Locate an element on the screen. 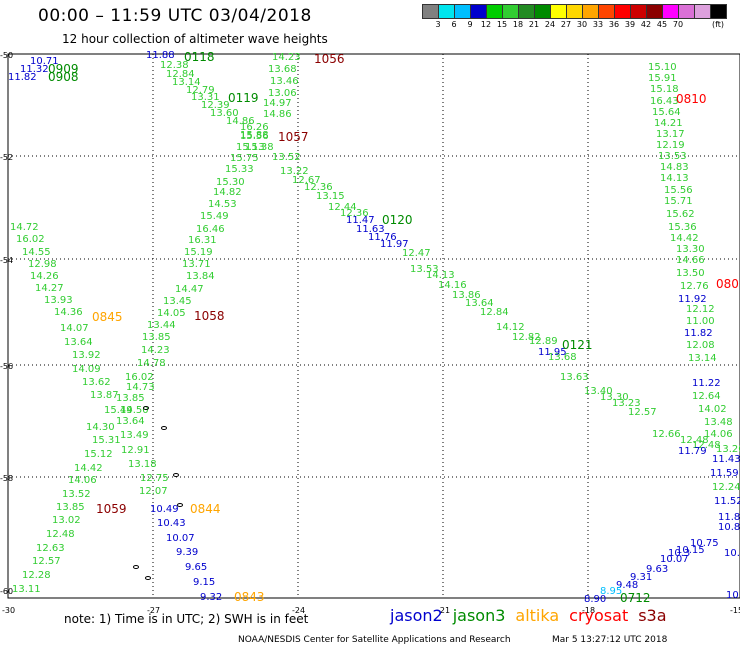 The width and height of the screenshot is (740, 650). swh-value: 13.53 is located at coordinates (672, 156).